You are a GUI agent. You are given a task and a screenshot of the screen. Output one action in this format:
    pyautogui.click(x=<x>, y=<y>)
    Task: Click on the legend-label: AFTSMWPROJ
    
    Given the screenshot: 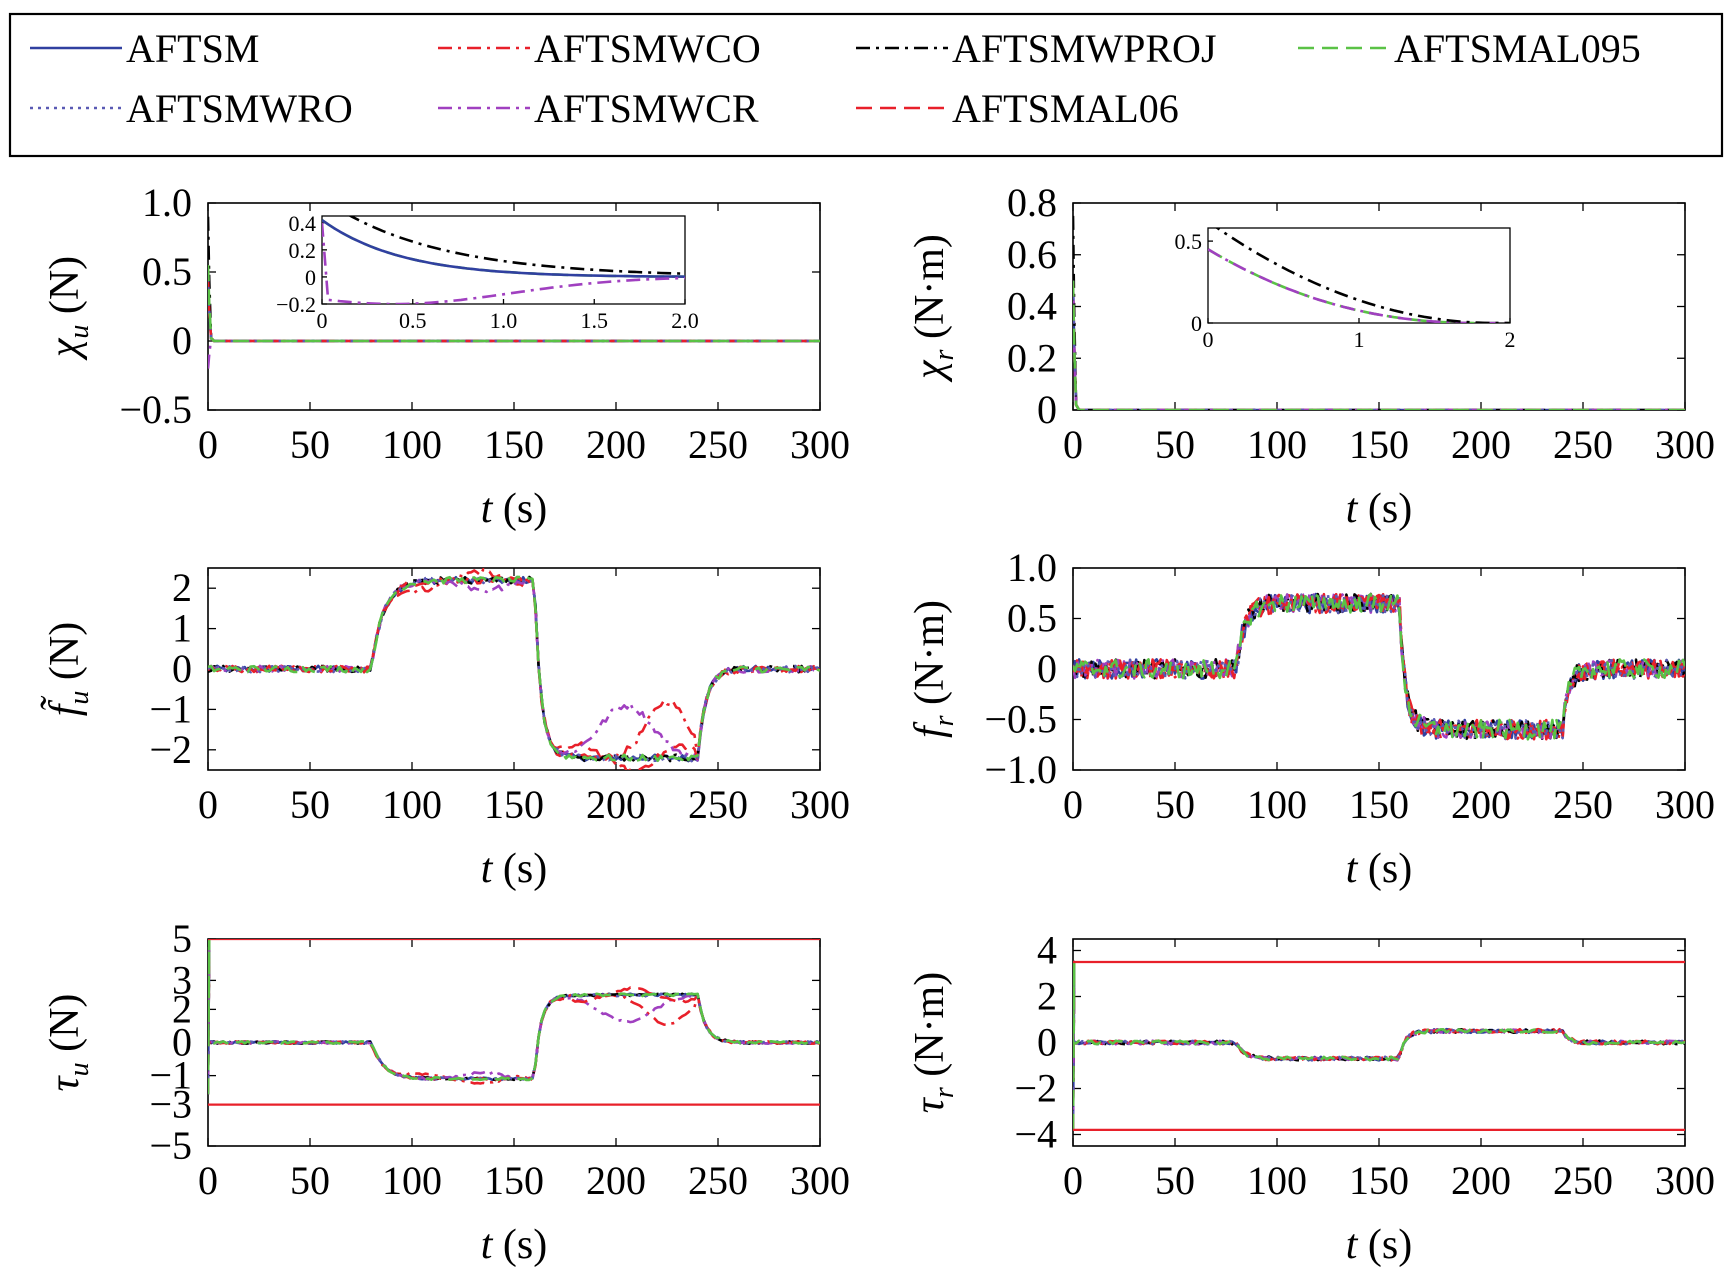 What is the action you would take?
    pyautogui.click(x=1084, y=48)
    